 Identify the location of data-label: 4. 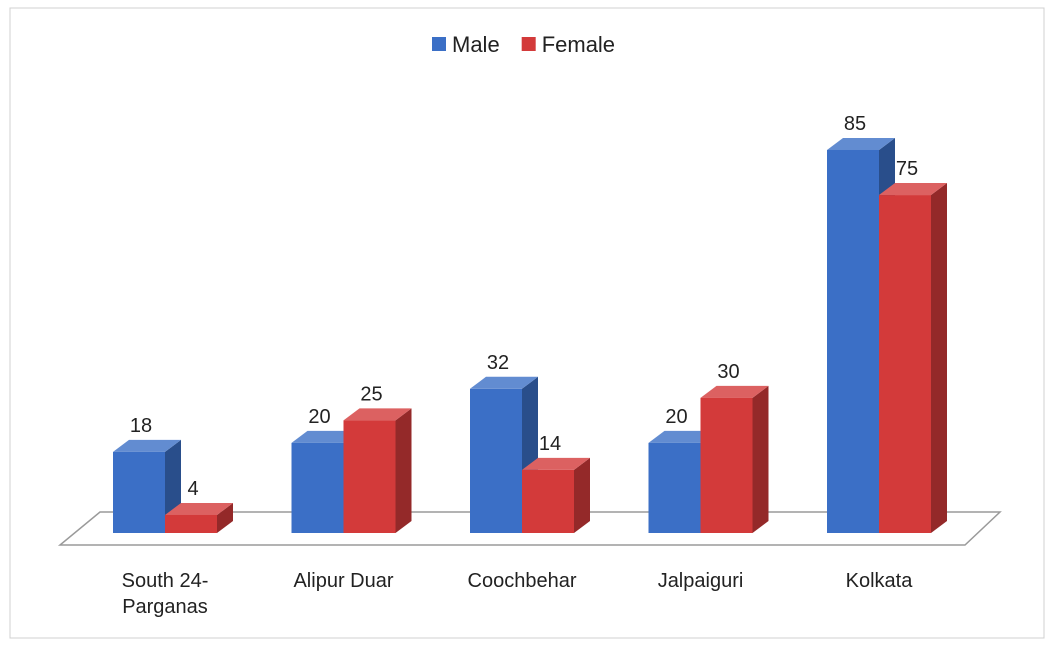
(192, 489).